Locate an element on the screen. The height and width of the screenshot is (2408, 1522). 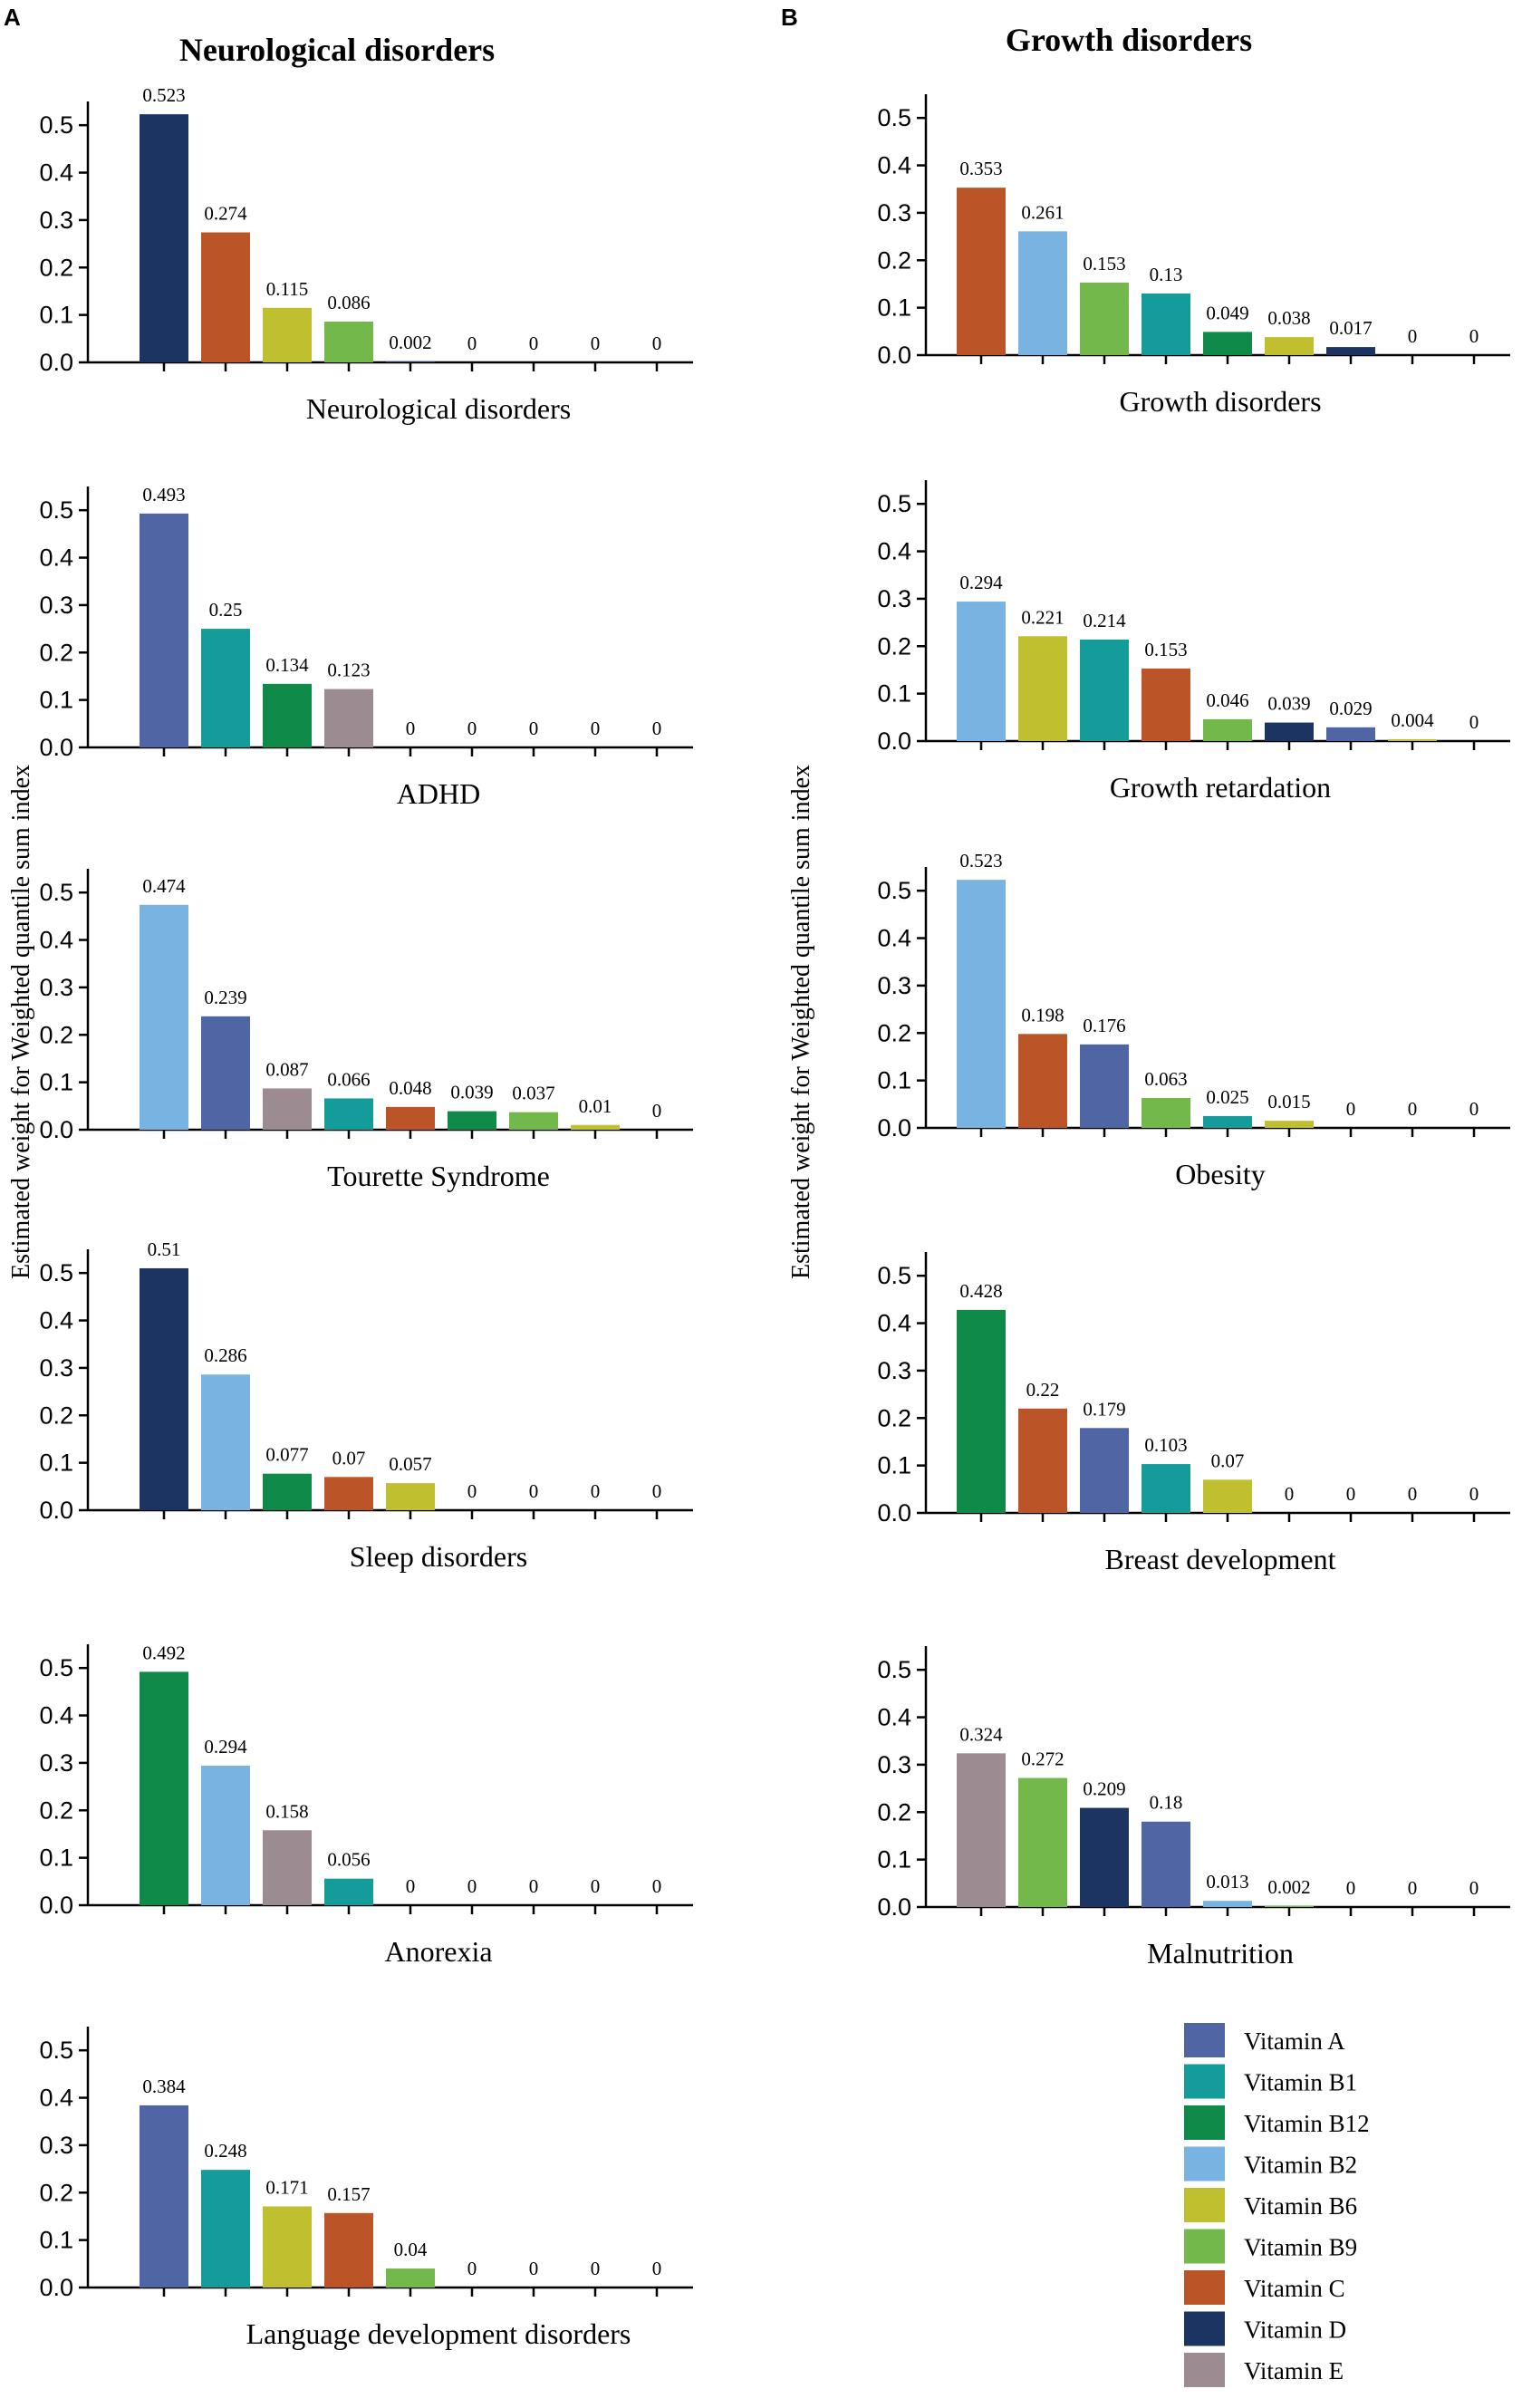
bar-value-label: 0.153 is located at coordinates (1165, 649).